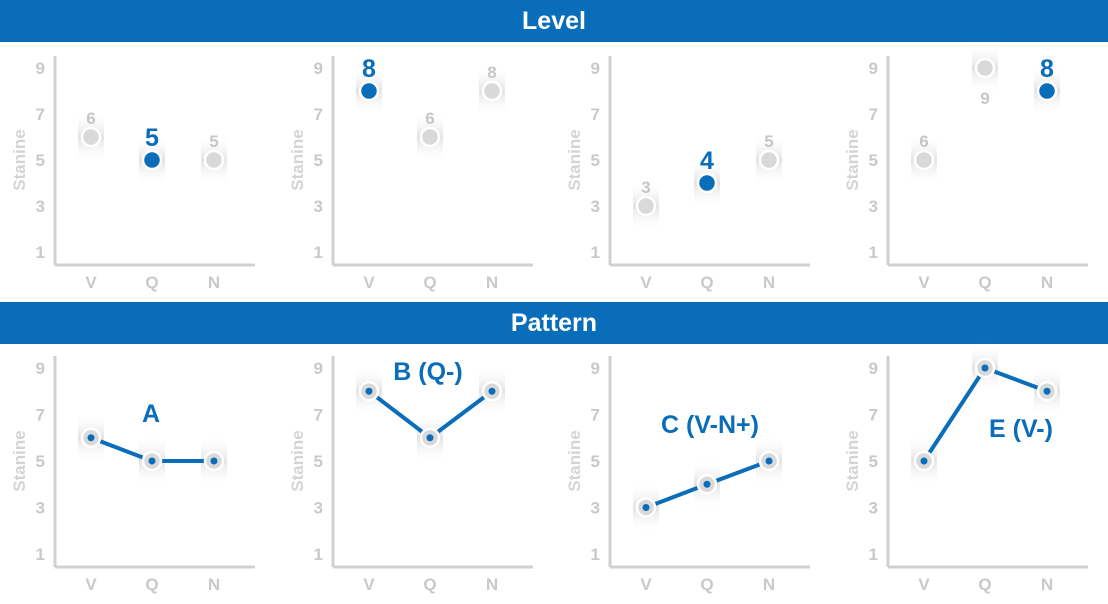 The width and height of the screenshot is (1108, 604). What do you see at coordinates (132, 475) in the screenshot?
I see `pattern-chart-1: 1 3 5 7 9 Stanine V Q N A` at bounding box center [132, 475].